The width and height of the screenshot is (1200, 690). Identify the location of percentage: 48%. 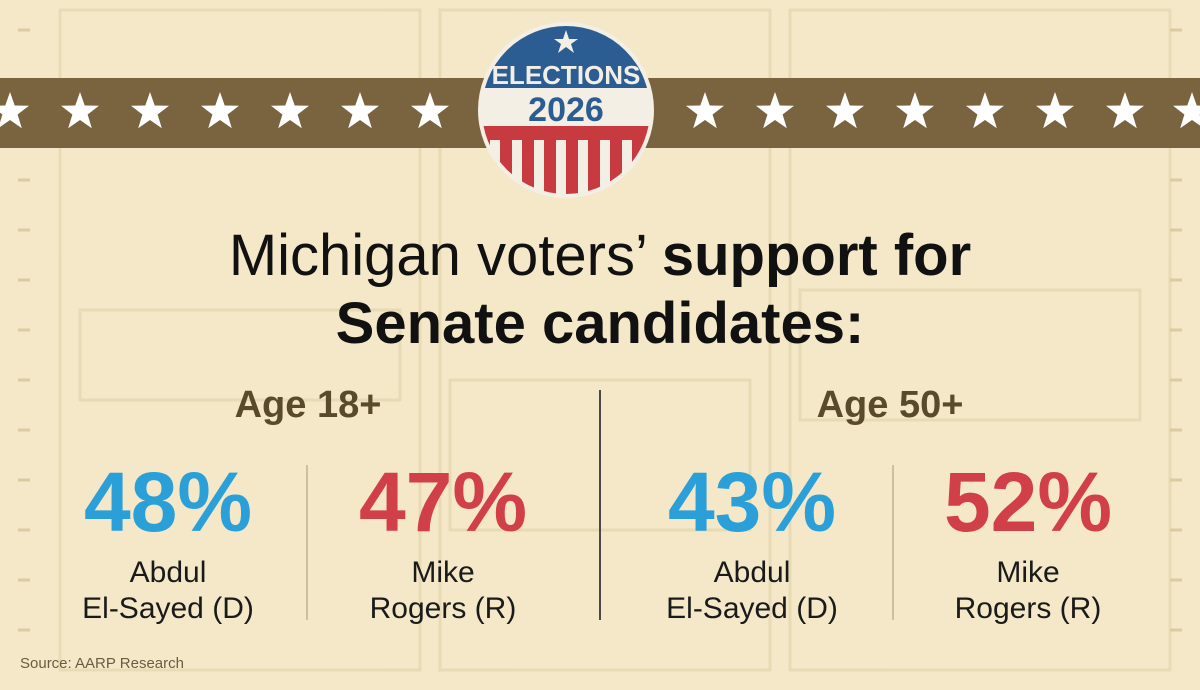
(168, 502).